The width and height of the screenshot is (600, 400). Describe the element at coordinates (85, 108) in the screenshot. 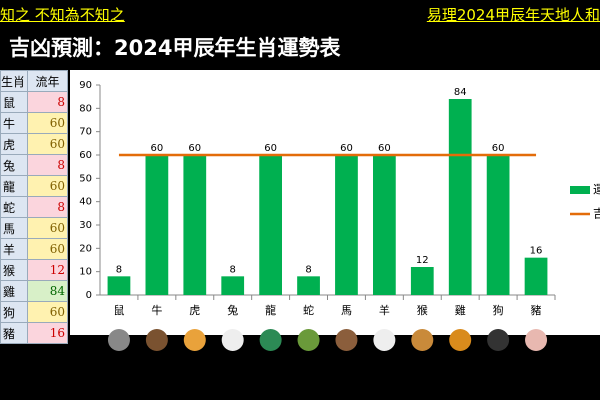

I see `y-tick-label: 80` at that location.